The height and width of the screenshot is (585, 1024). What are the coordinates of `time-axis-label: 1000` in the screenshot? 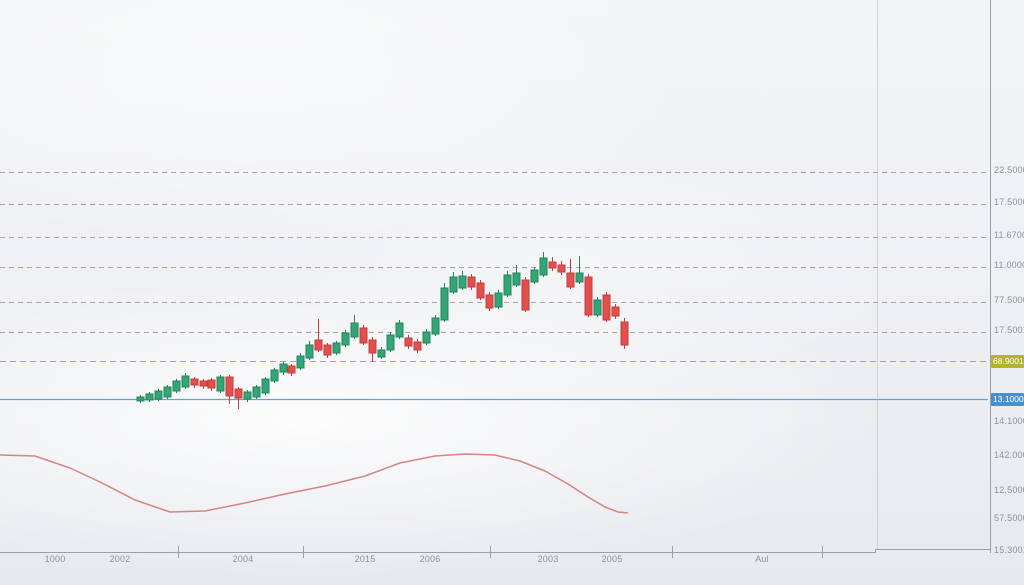 It's located at (55, 559).